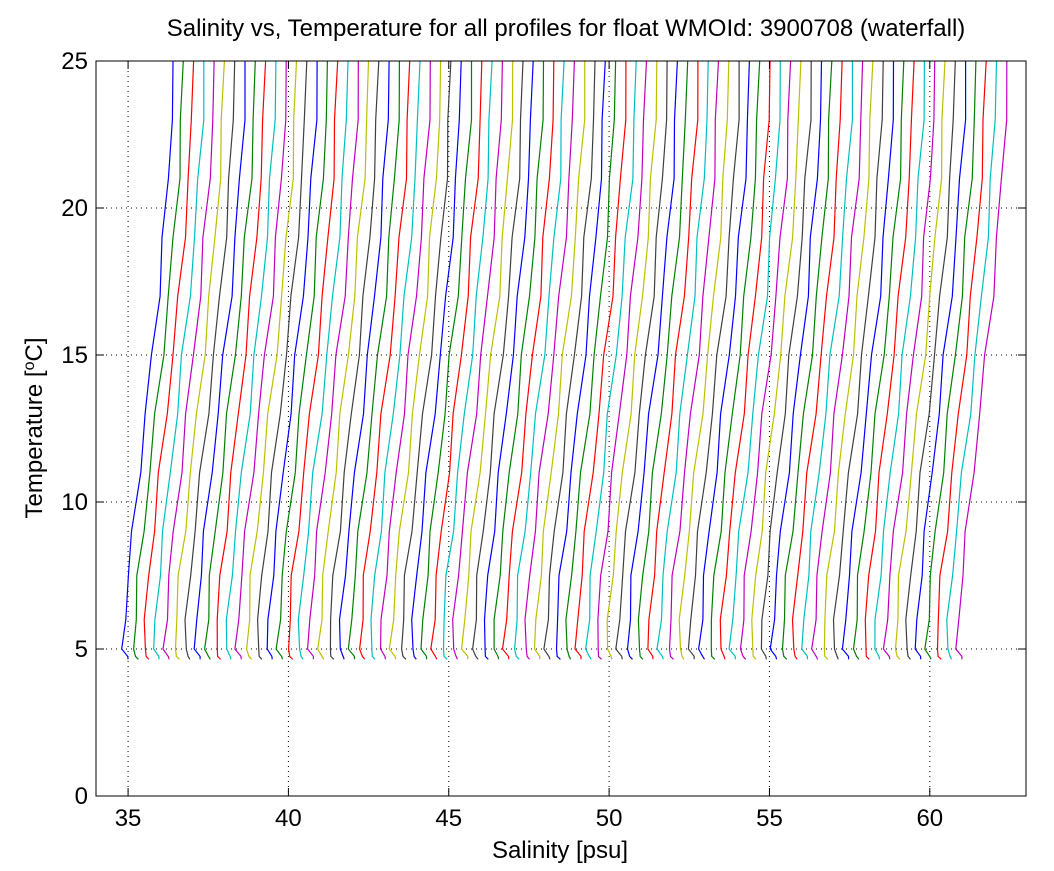 The width and height of the screenshot is (1054, 871). What do you see at coordinates (29, 365) in the screenshot?
I see `y-axis-label-sup: o` at bounding box center [29, 365].